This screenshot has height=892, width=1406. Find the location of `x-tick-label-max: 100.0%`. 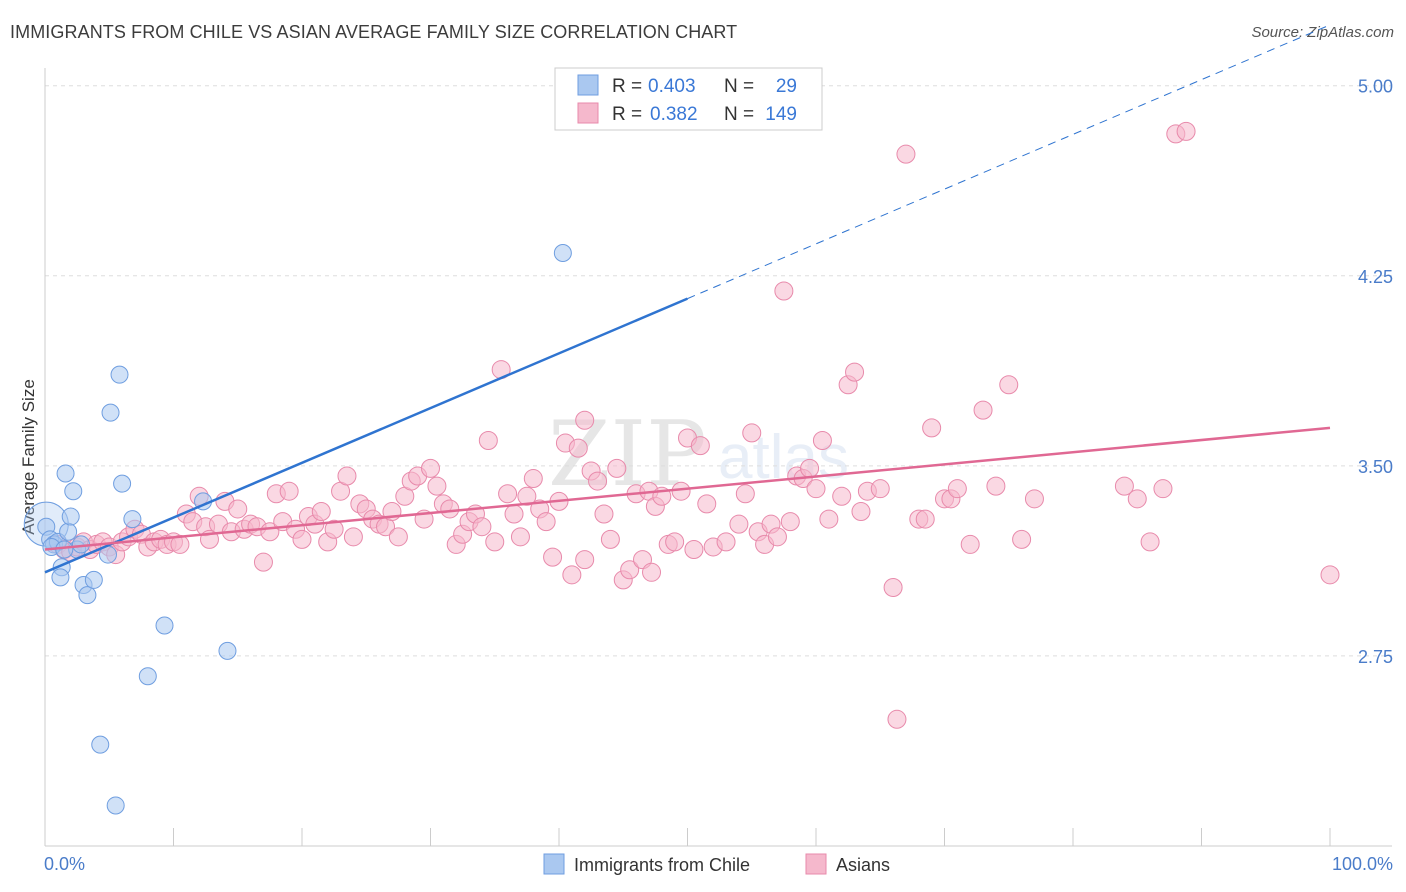

x-tick-label-max: 100.0% is located at coordinates (1362, 864).